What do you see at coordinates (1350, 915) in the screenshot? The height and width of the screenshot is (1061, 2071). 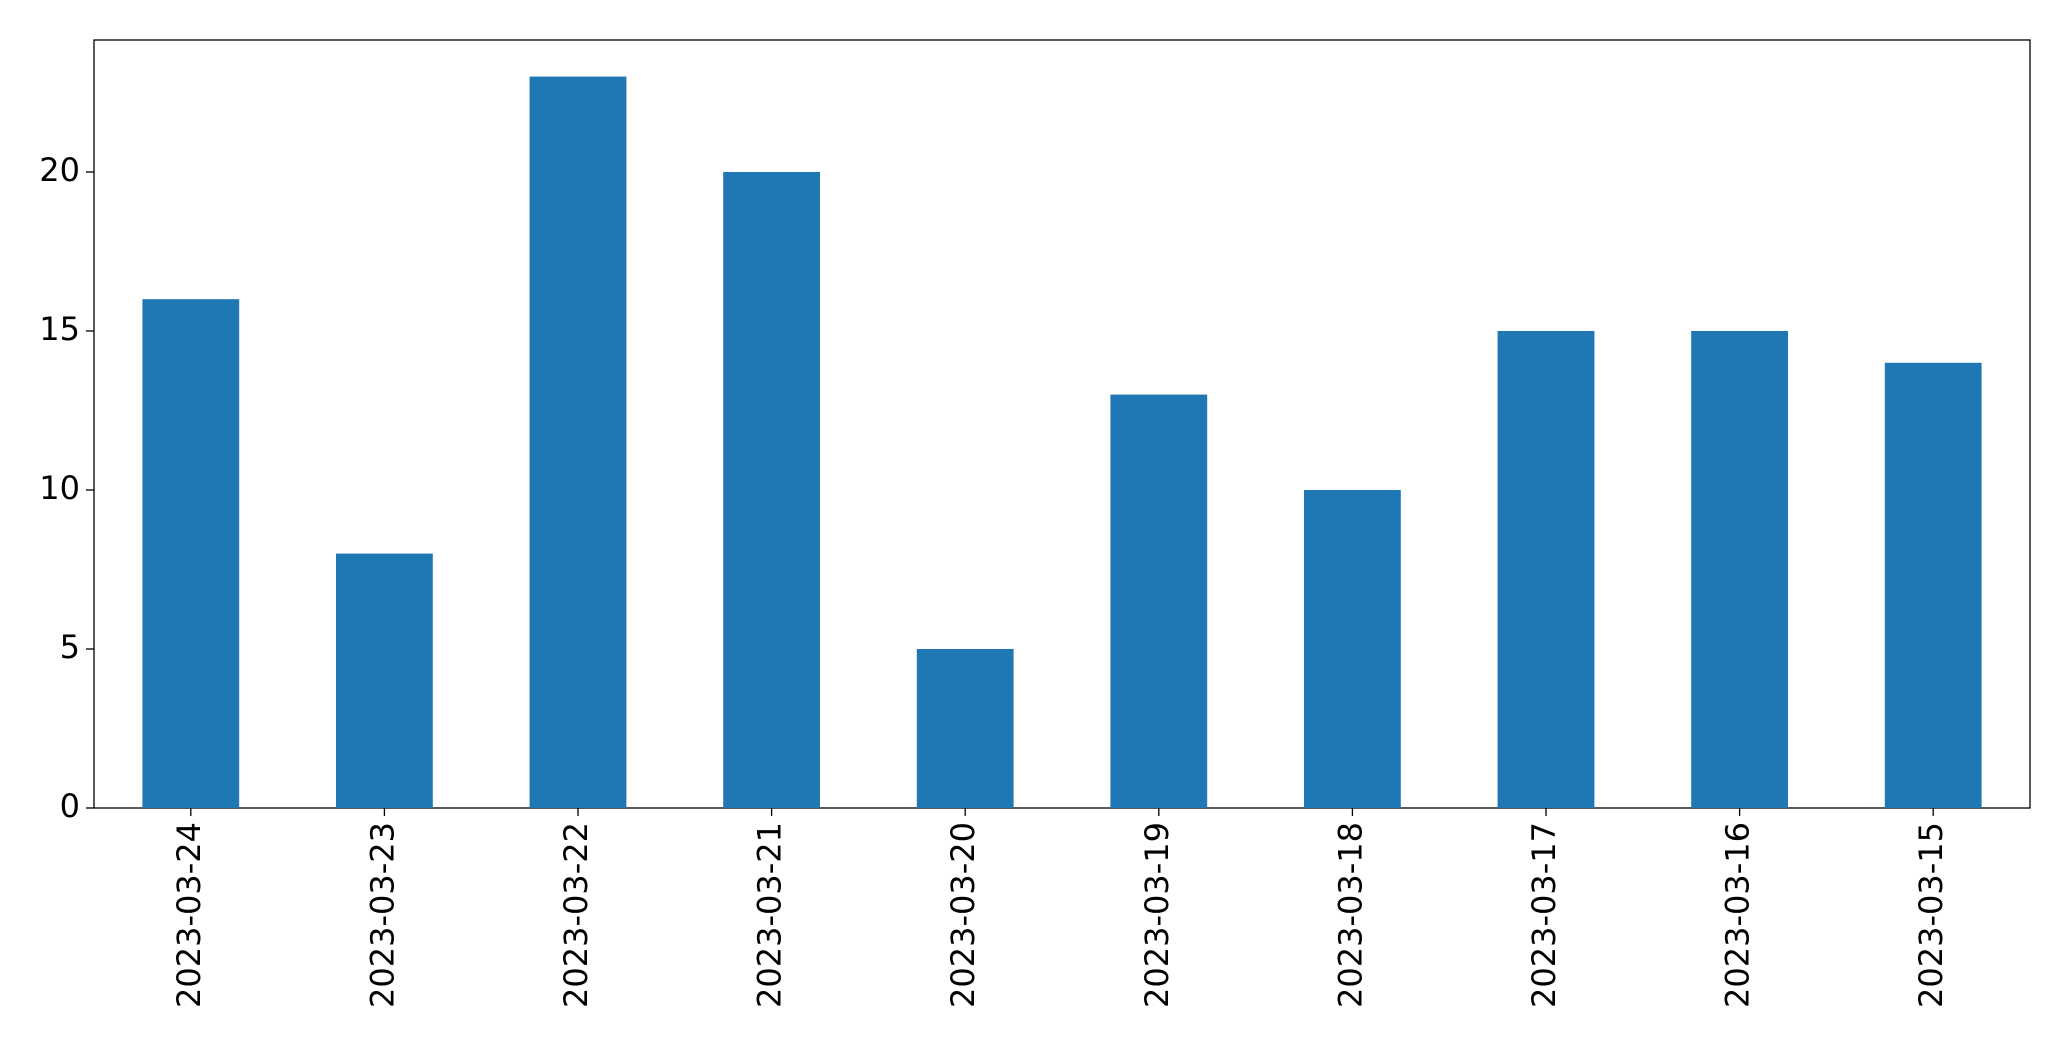 I see `x-tick-label: 2023-03-18` at bounding box center [1350, 915].